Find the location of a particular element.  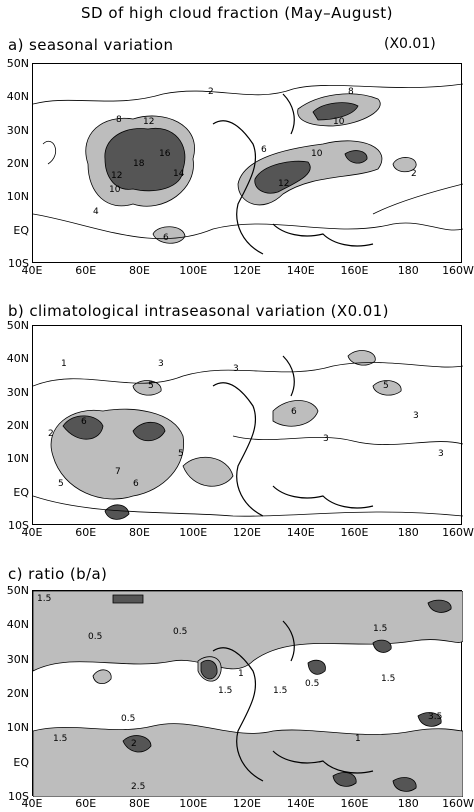

contour-label: 14 is located at coordinates (179, 174).